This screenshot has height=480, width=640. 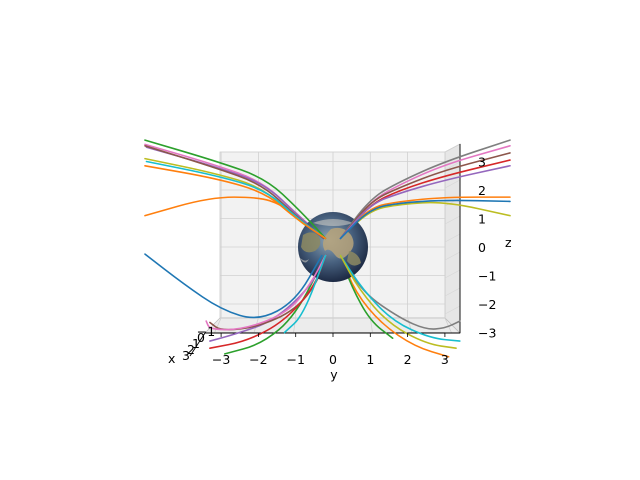 What do you see at coordinates (487, 276) in the screenshot?
I see `z-tick-label: −1` at bounding box center [487, 276].